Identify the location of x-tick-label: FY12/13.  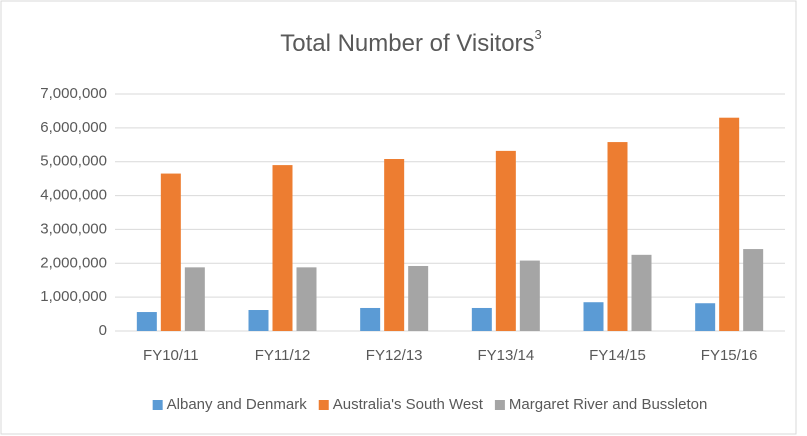
(394, 355).